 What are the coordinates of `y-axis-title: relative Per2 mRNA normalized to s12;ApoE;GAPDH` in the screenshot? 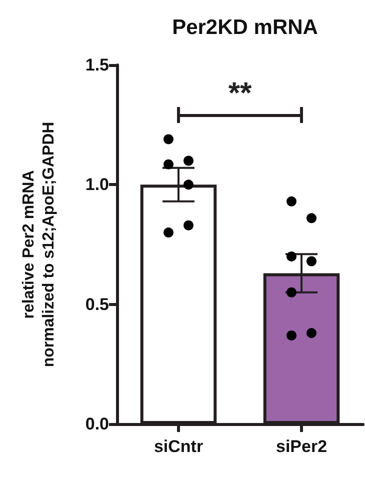 It's located at (39, 245).